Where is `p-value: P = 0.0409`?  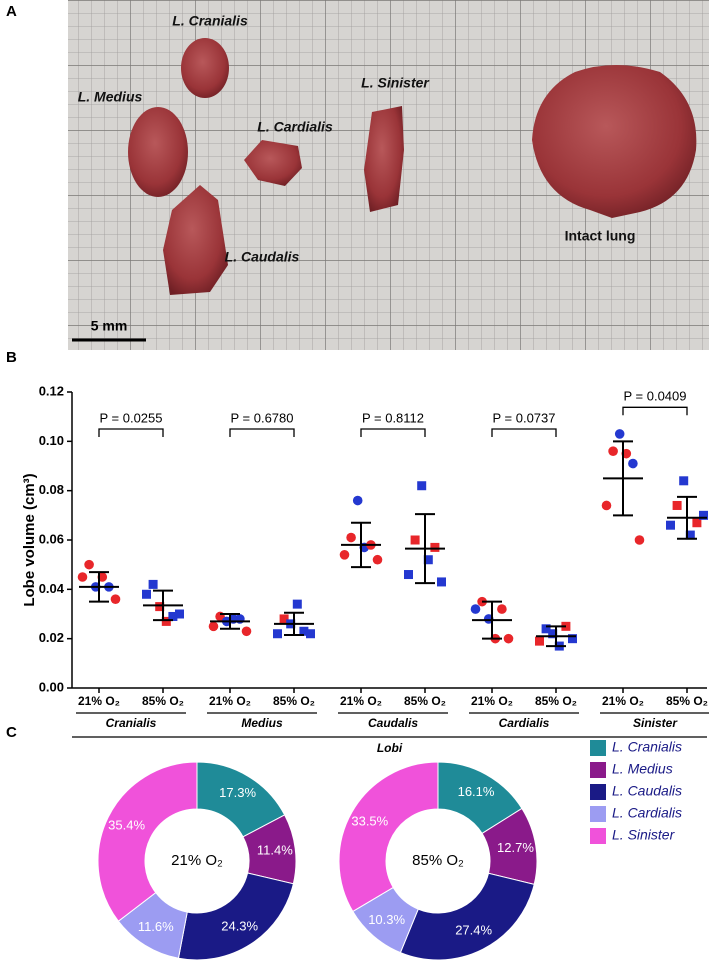 p-value: P = 0.0409 is located at coordinates (654, 396).